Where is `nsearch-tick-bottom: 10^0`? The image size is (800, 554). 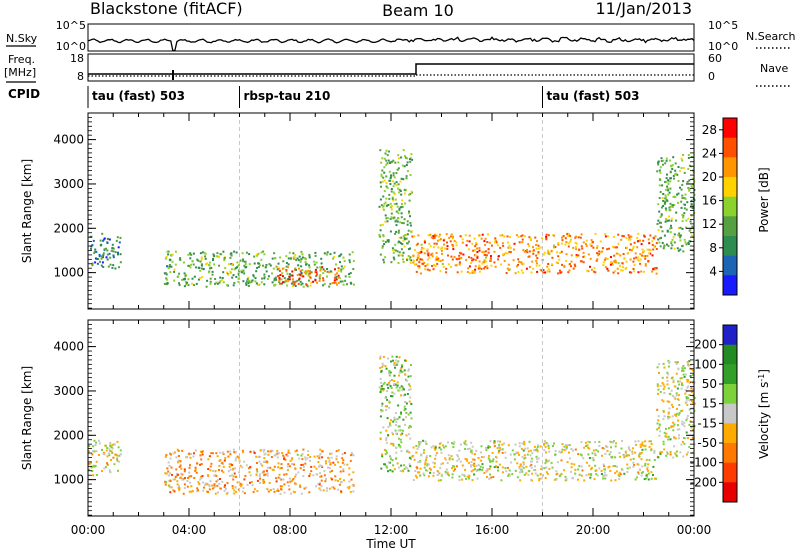
nsearch-tick-bottom: 10^0 is located at coordinates (723, 46).